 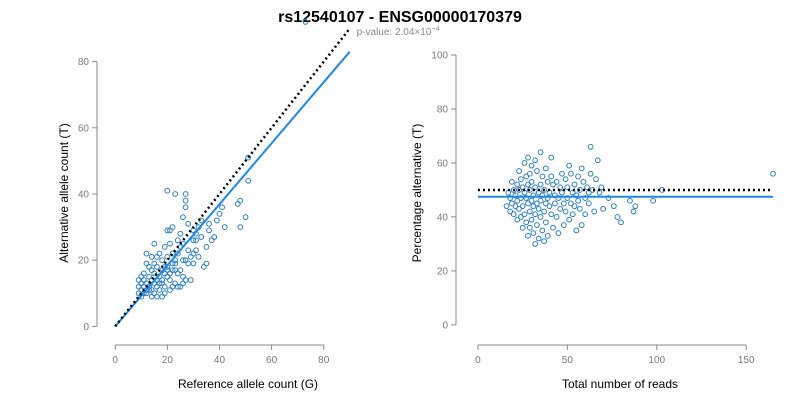 I want to click on right-x-tick-label: 50, so click(x=568, y=360).